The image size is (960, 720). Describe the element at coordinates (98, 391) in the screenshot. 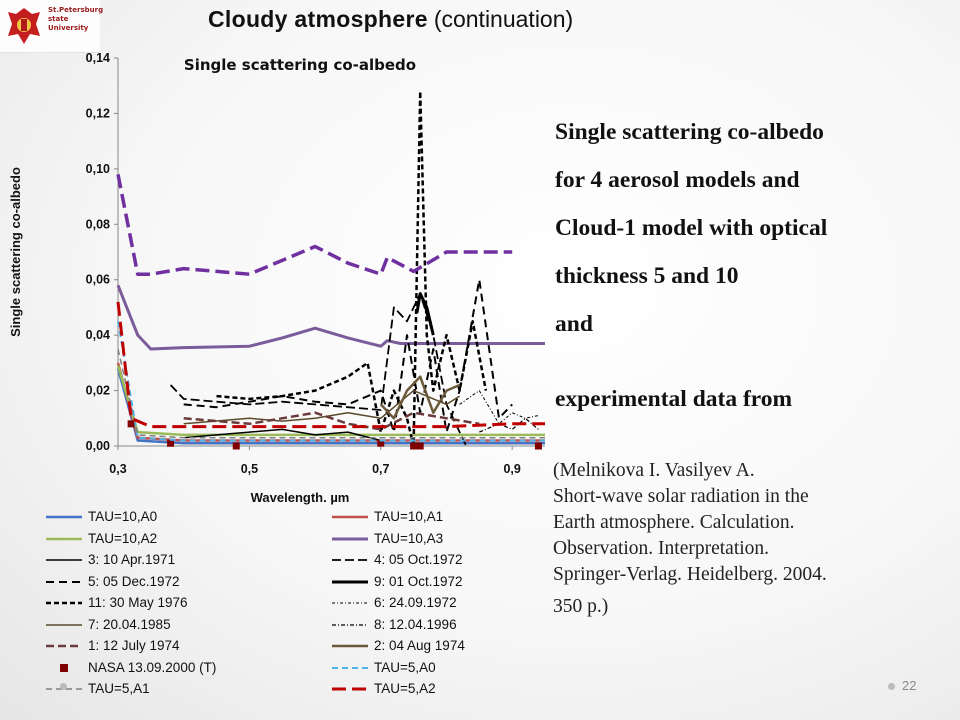

I see `y-tick-label: 0,02` at that location.